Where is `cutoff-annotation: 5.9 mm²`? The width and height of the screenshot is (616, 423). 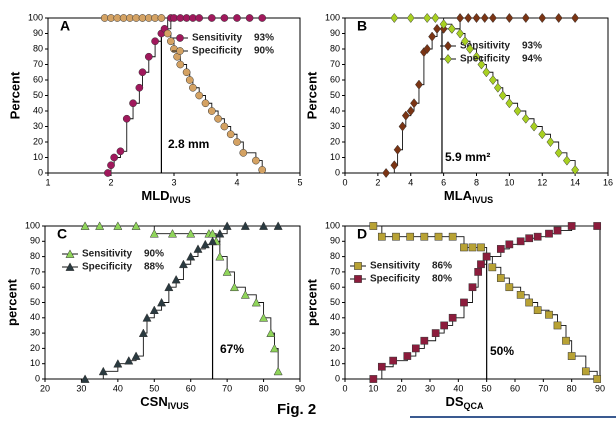 cutoff-annotation: 5.9 mm² is located at coordinates (467, 157).